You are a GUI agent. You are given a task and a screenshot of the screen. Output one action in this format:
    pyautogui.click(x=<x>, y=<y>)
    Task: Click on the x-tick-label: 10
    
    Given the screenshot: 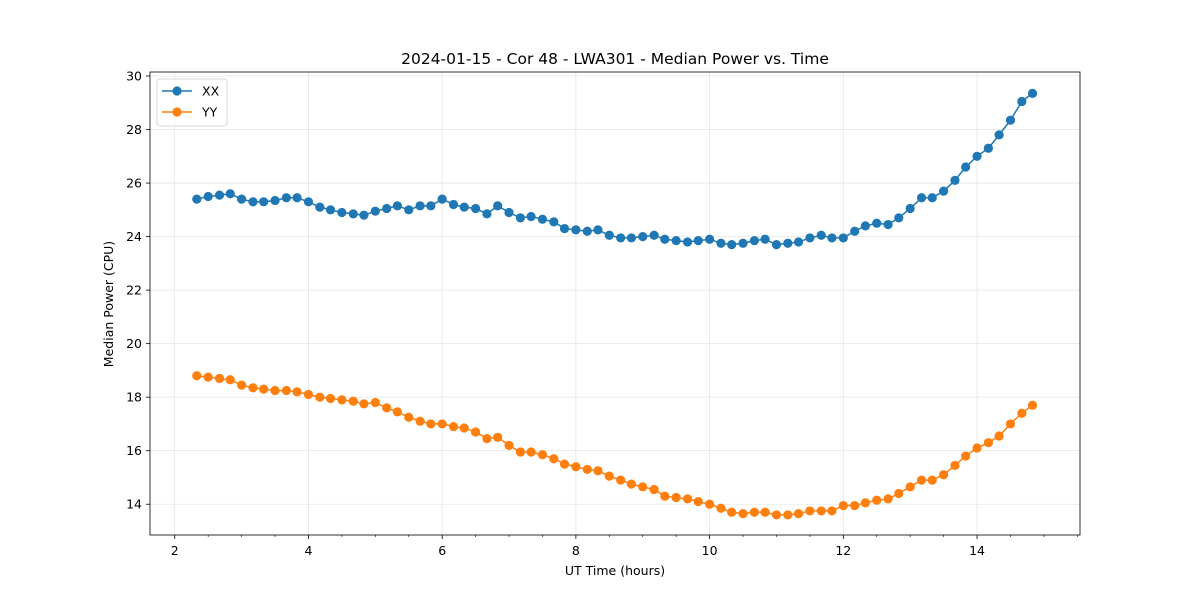 What is the action you would take?
    pyautogui.click(x=710, y=550)
    